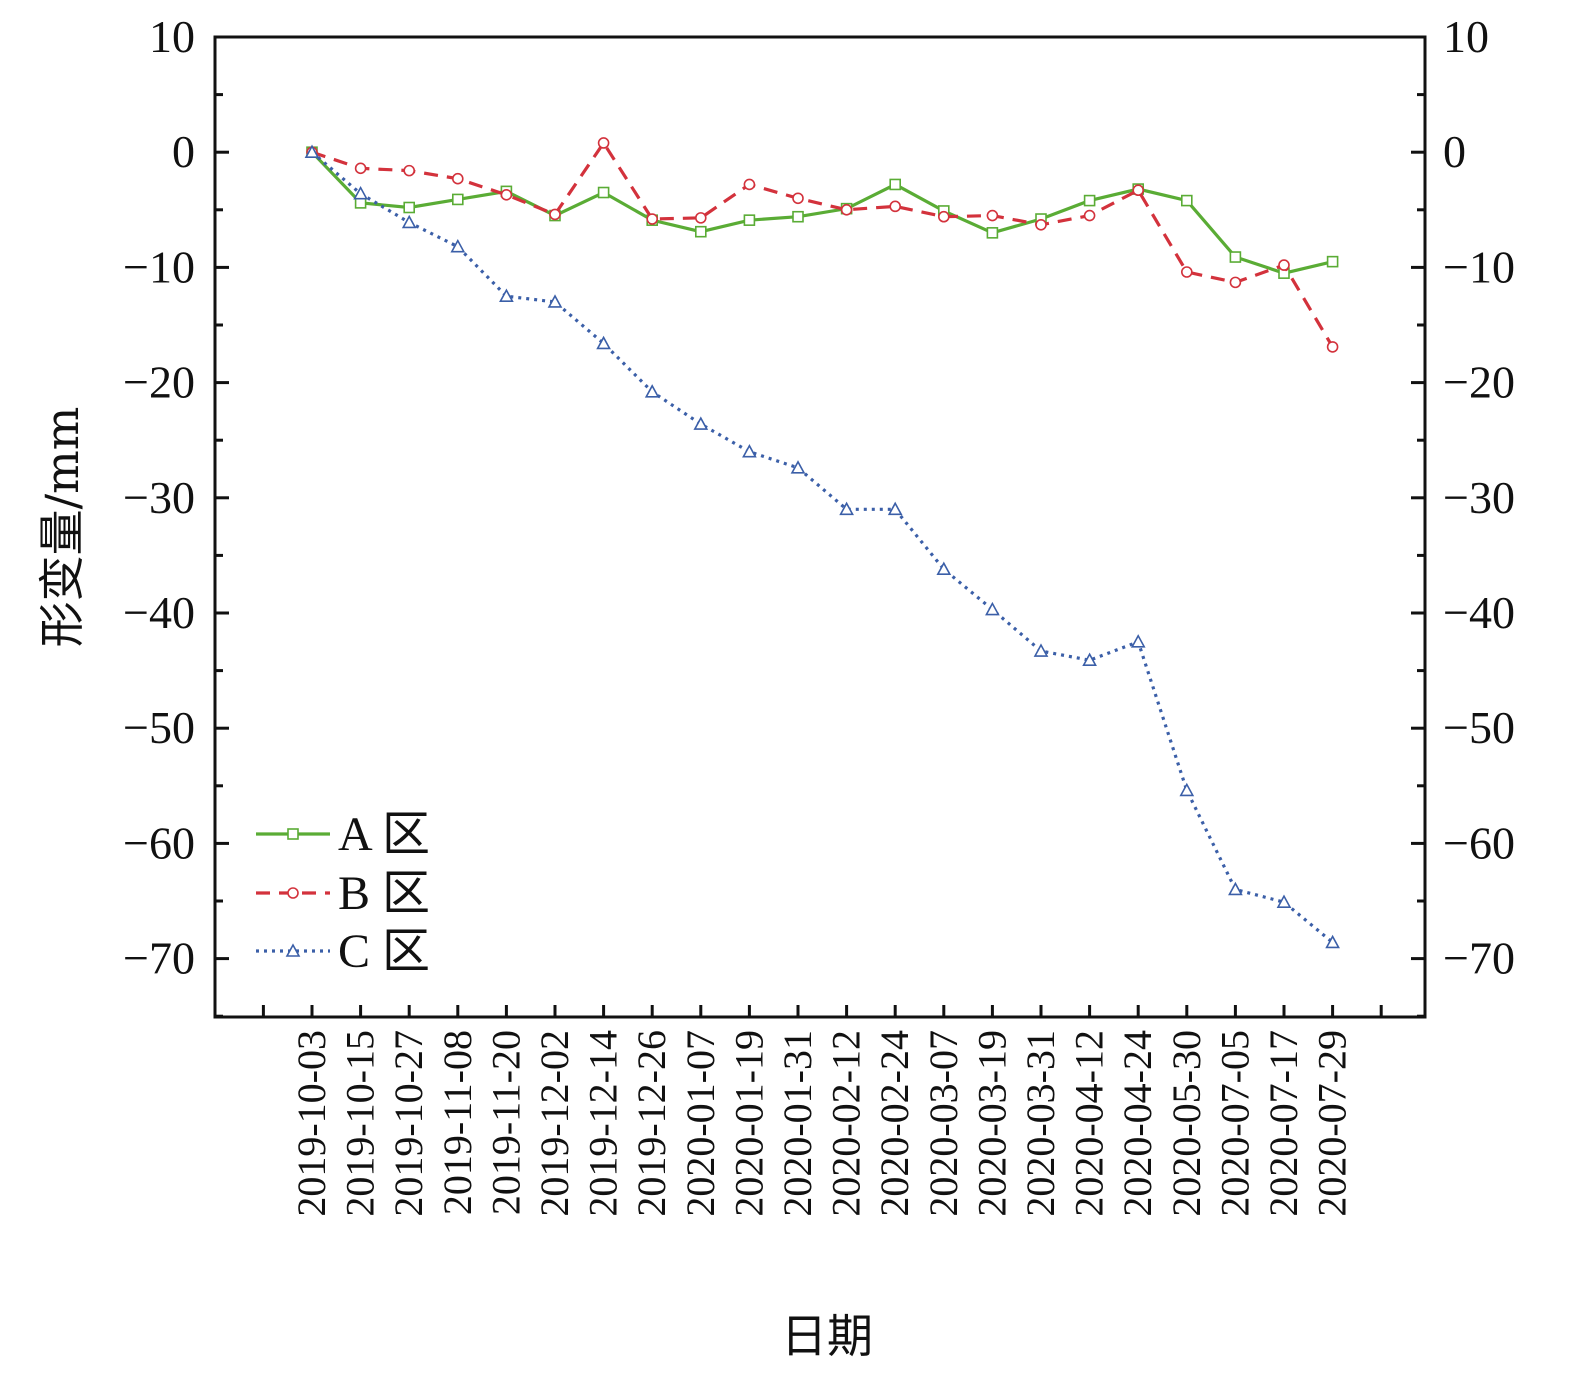  What do you see at coordinates (457, 1122) in the screenshot?
I see `x-tick-label: 2019-11-08` at bounding box center [457, 1122].